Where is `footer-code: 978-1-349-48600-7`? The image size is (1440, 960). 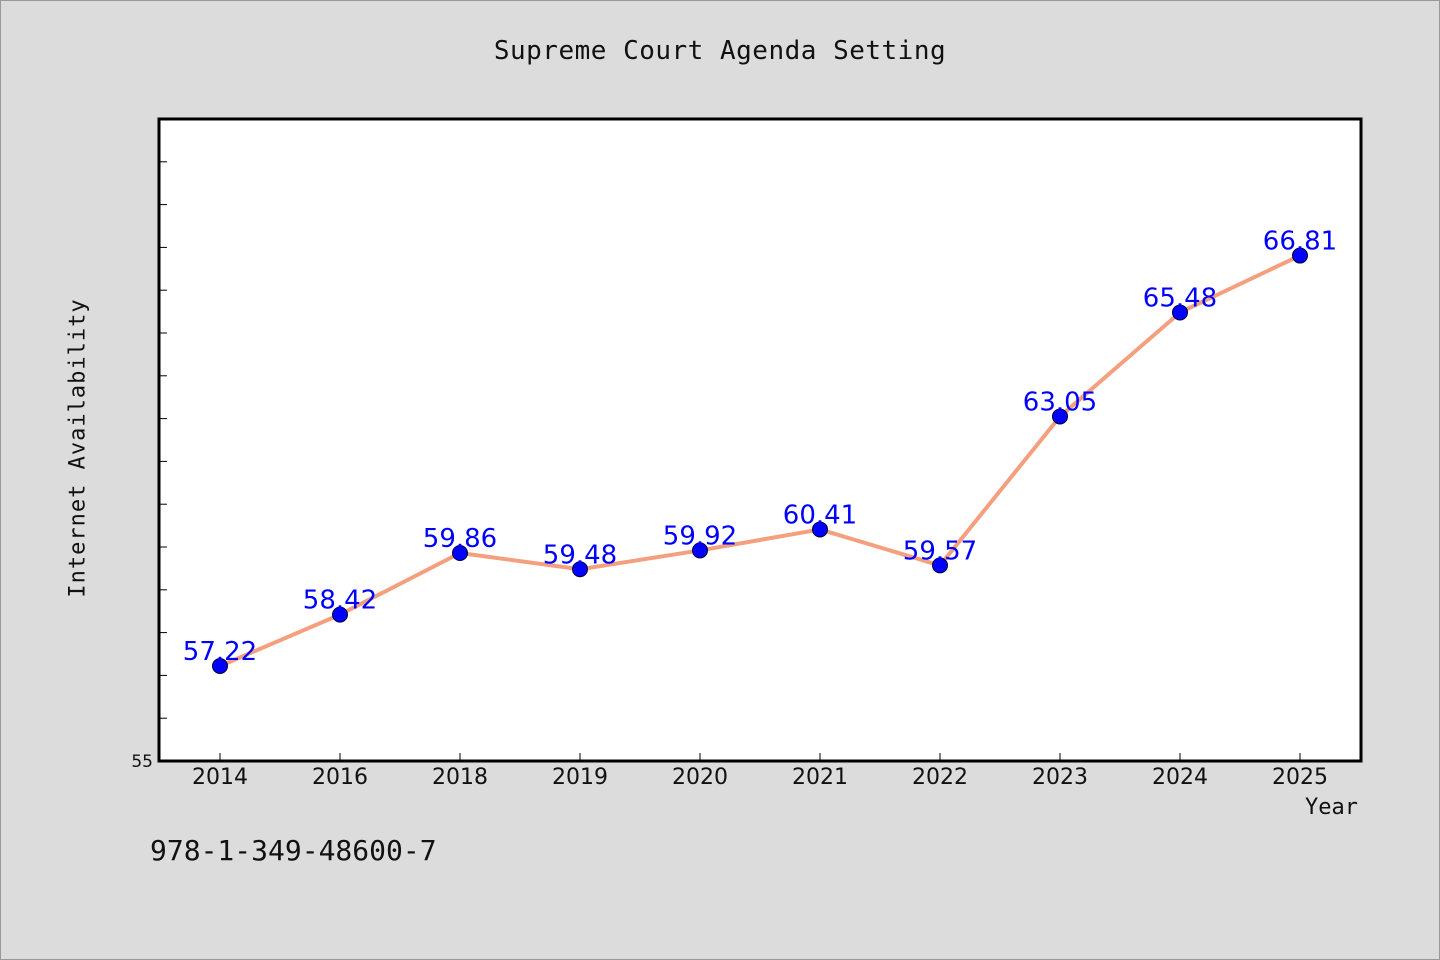 footer-code: 978-1-349-48600-7 is located at coordinates (293, 850).